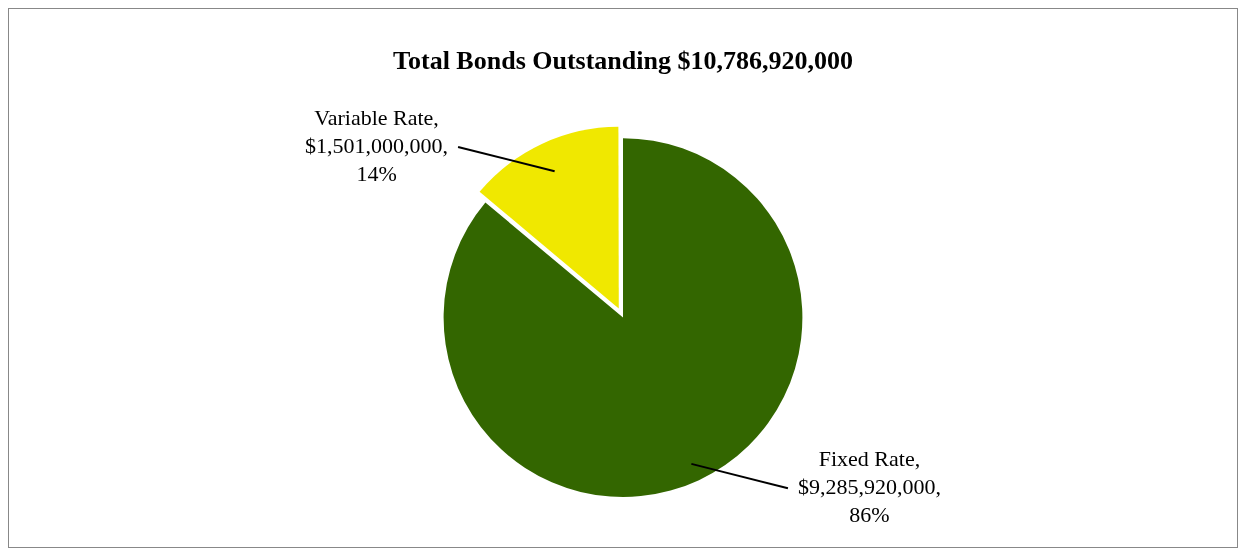  What do you see at coordinates (869, 487) in the screenshot?
I see `slice-label: Fixed Rate, $9,285,920,000, 86%` at bounding box center [869, 487].